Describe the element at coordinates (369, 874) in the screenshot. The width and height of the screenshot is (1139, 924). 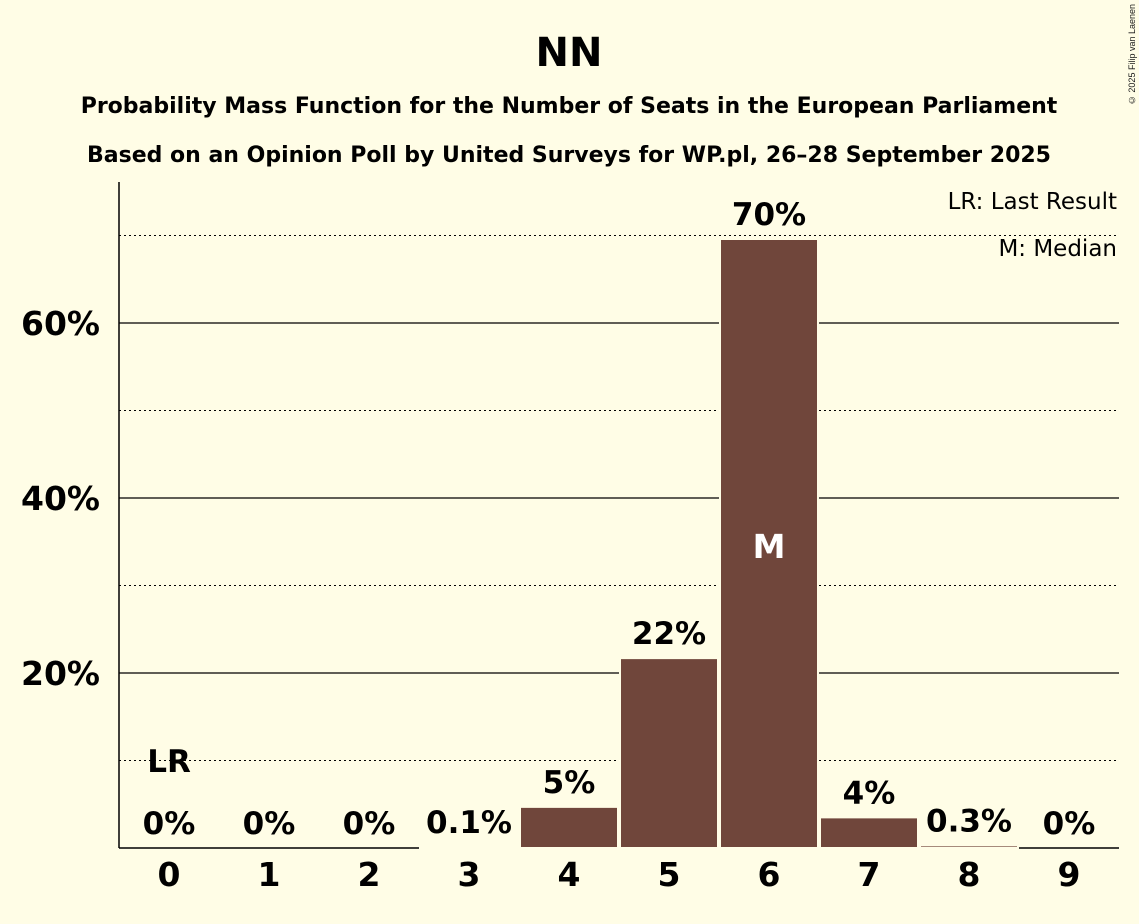
I see `x-tick-label: 2` at that location.